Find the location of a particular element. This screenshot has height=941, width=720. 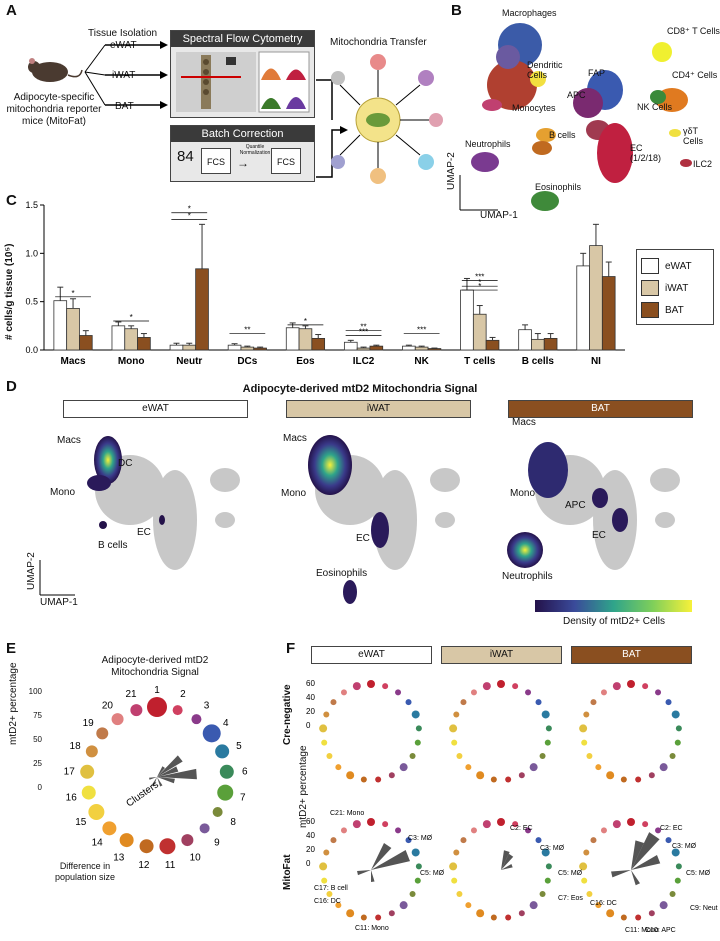

label-ilc2: ILC2 is located at coordinates (703, 164).